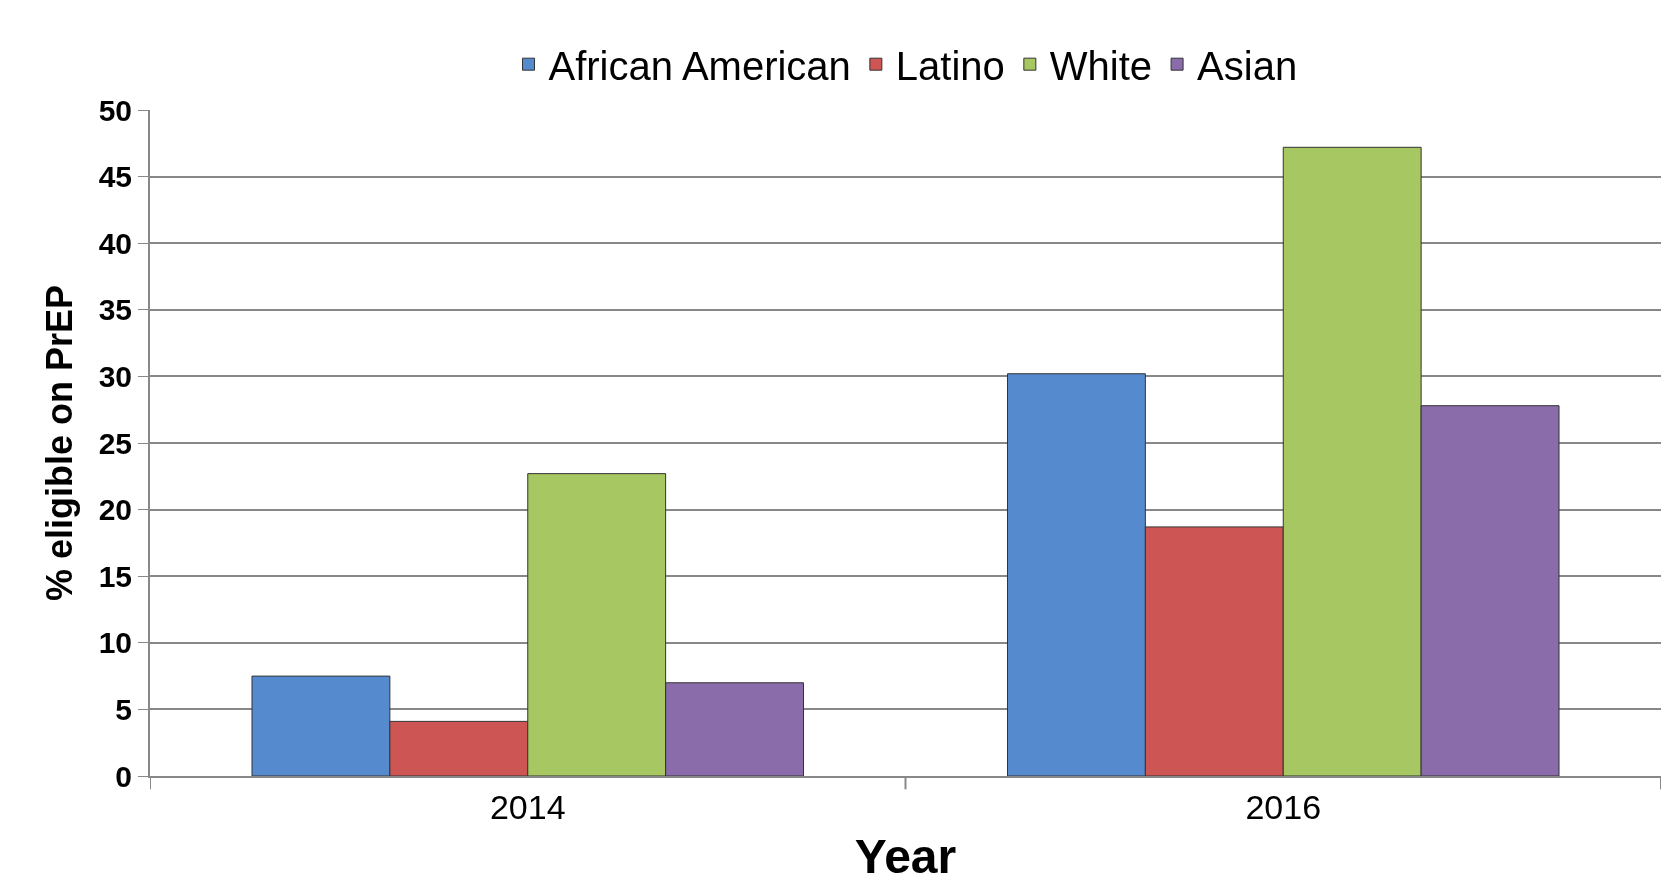 This screenshot has width=1671, height=886. What do you see at coordinates (115, 643) in the screenshot?
I see `y-tick-label: 10` at bounding box center [115, 643].